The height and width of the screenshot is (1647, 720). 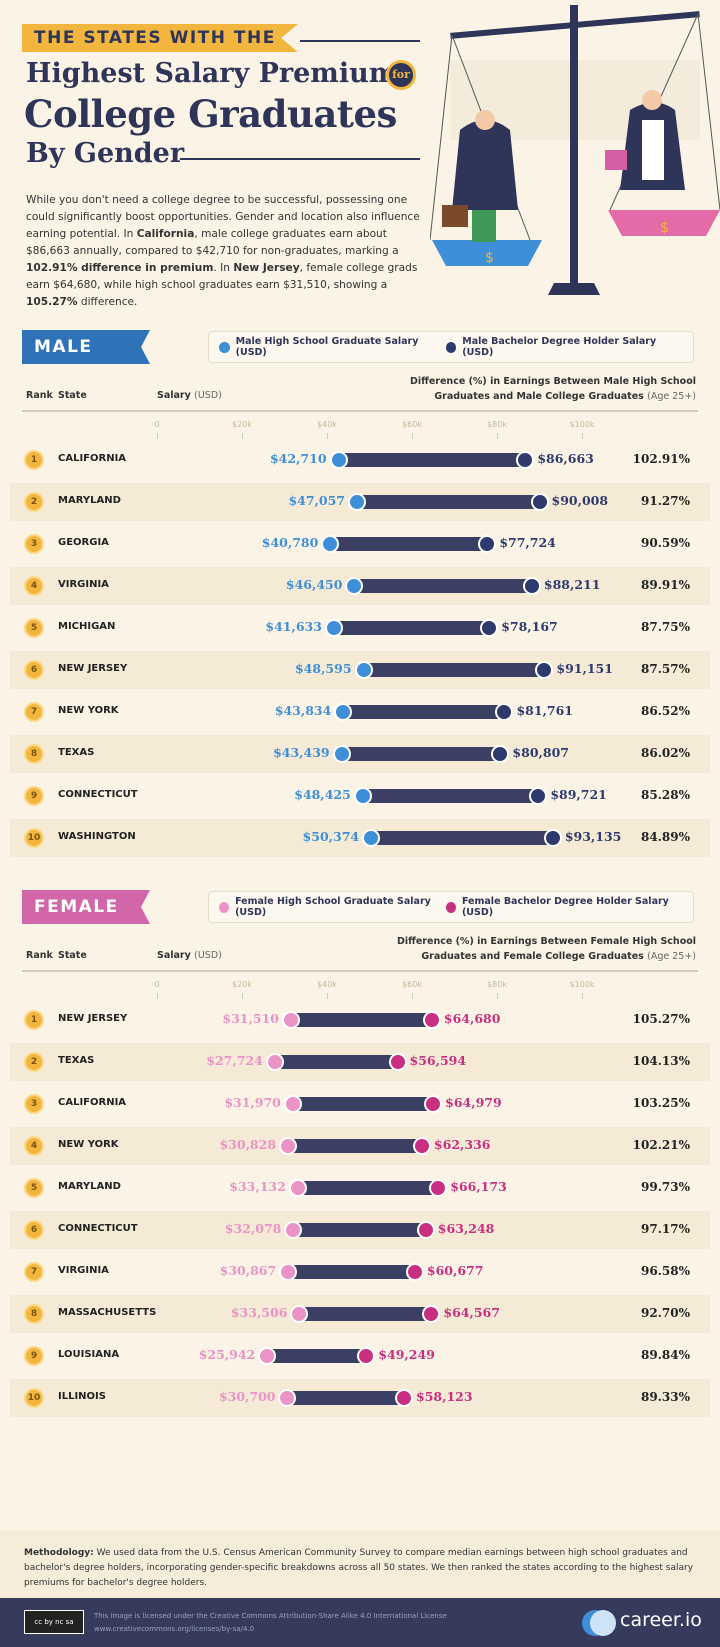 What do you see at coordinates (227, 1354) in the screenshot?
I see `hs-salary-label: $25,942` at bounding box center [227, 1354].